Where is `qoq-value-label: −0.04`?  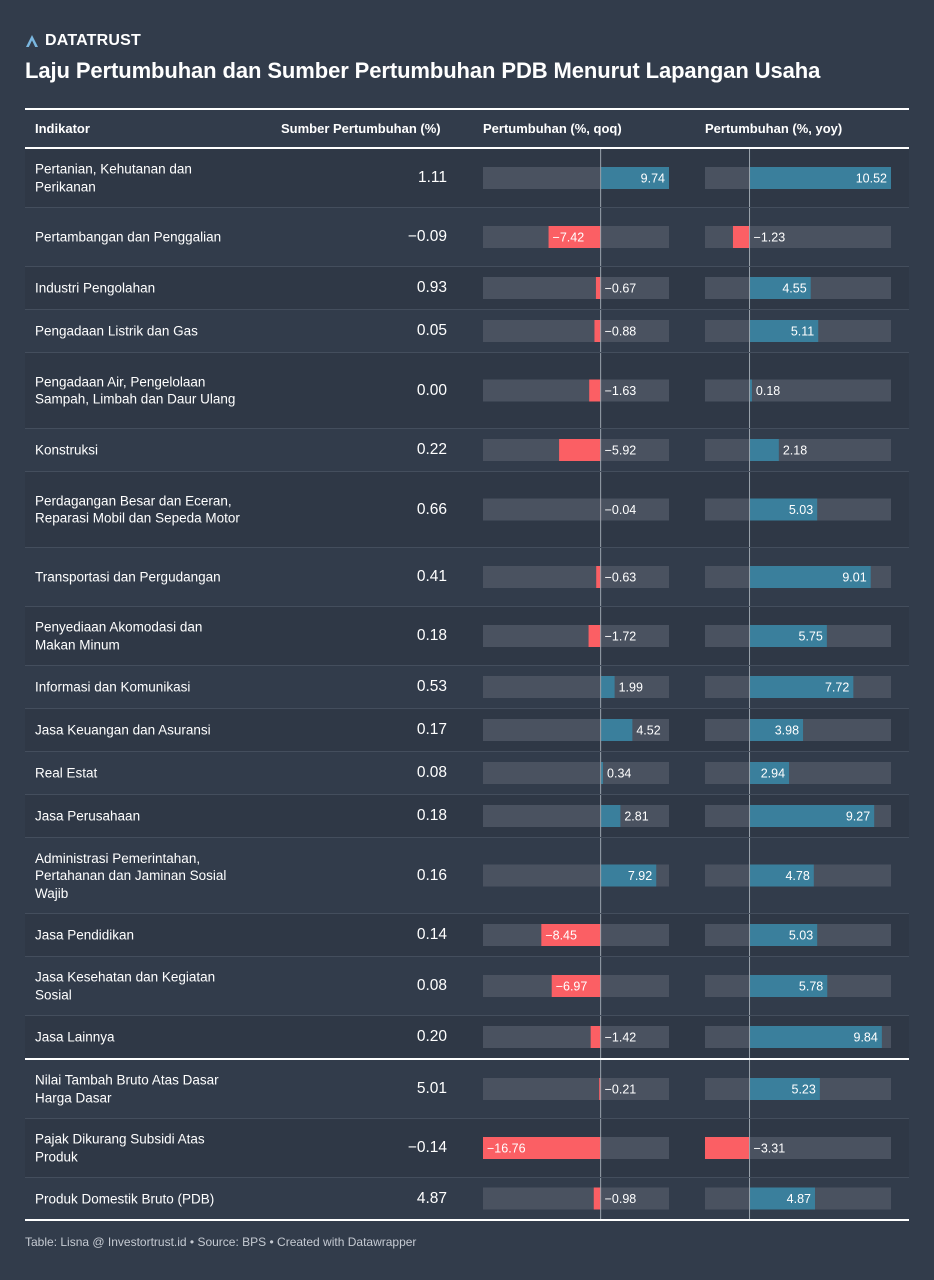
qoq-value-label: −0.04 is located at coordinates (621, 510).